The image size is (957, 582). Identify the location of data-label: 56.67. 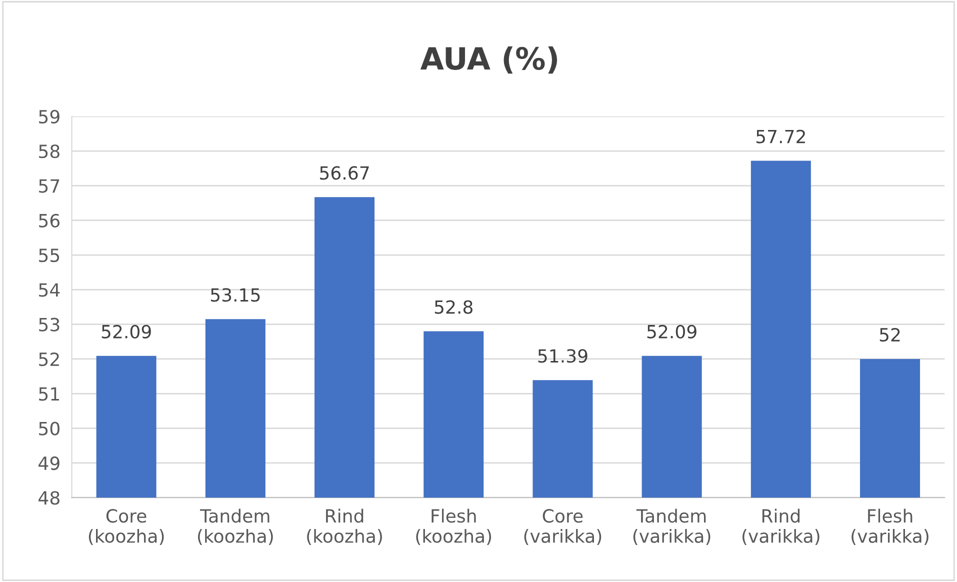
(344, 173).